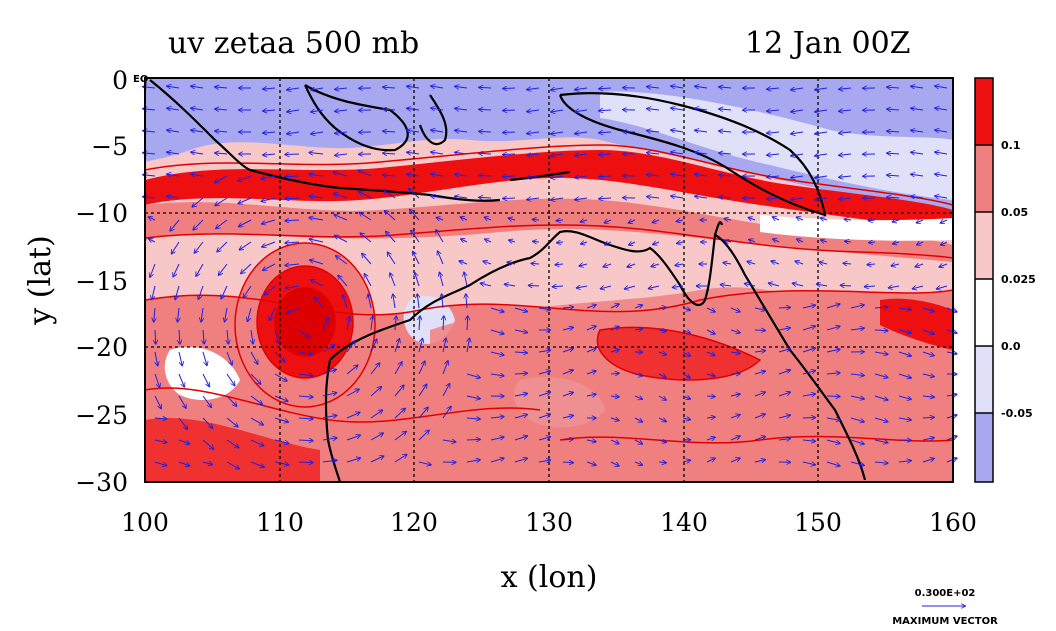 Image resolution: width=1056 pixels, height=631 pixels. Describe the element at coordinates (549, 522) in the screenshot. I see `x-axis-ticks: 100 110 120 130 140 150 160` at that location.